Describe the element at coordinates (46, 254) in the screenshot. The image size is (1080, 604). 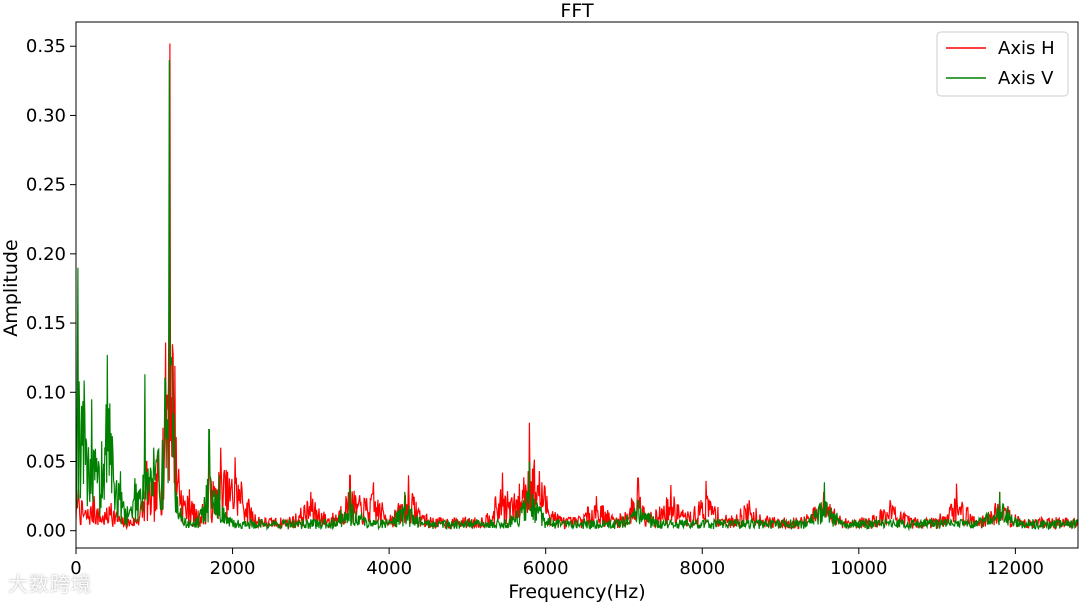
I see `y-tick-label: 0.20` at that location.